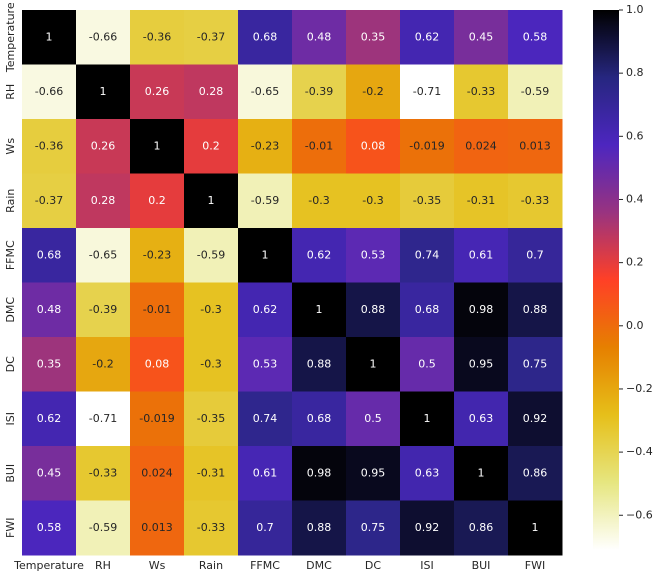 The height and width of the screenshot is (579, 658). I want to click on cell-label: 0.68, so click(49, 254).